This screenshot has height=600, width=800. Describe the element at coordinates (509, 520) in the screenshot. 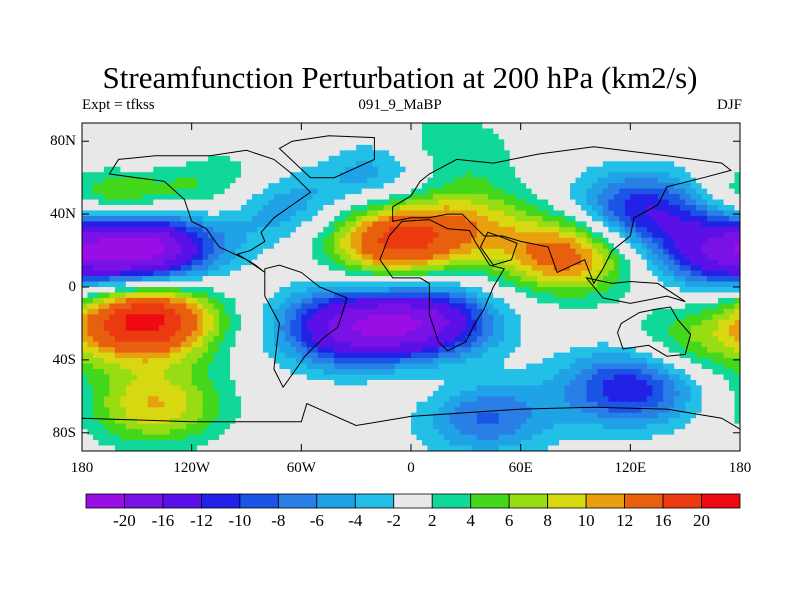

I see `colorbar-label: 6` at that location.